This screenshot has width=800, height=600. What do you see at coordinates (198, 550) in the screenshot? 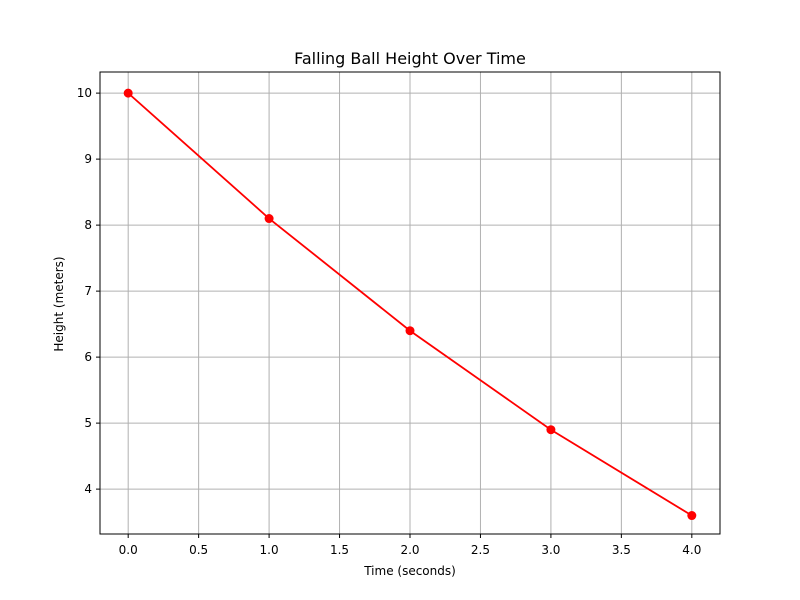
I see `x-tick-label: 0.5` at bounding box center [198, 550].